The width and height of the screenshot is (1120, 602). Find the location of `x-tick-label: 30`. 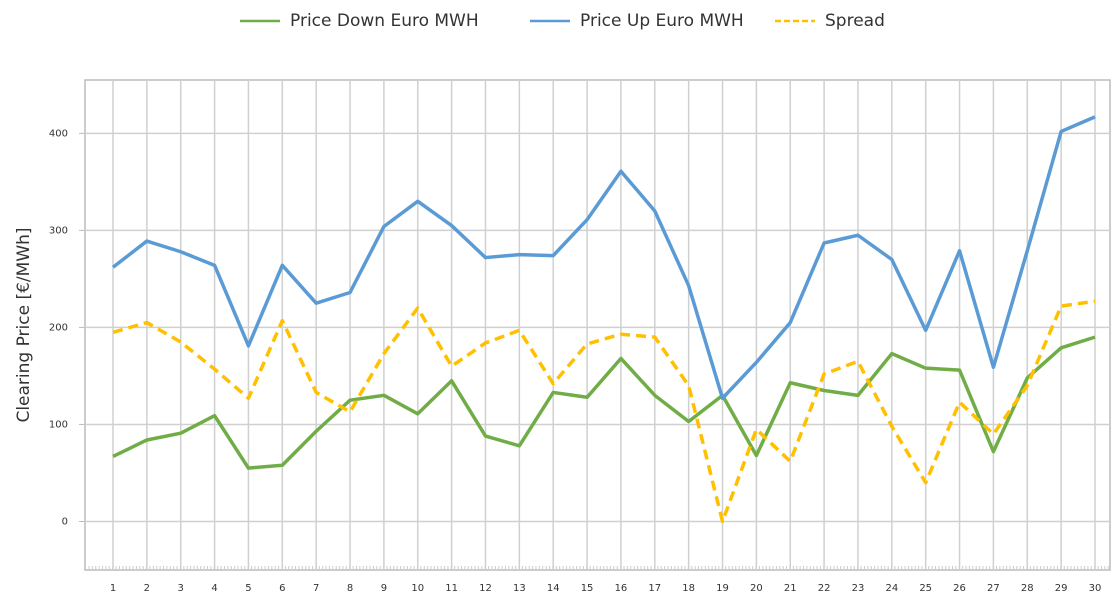

x-tick-label: 30 is located at coordinates (1095, 588).